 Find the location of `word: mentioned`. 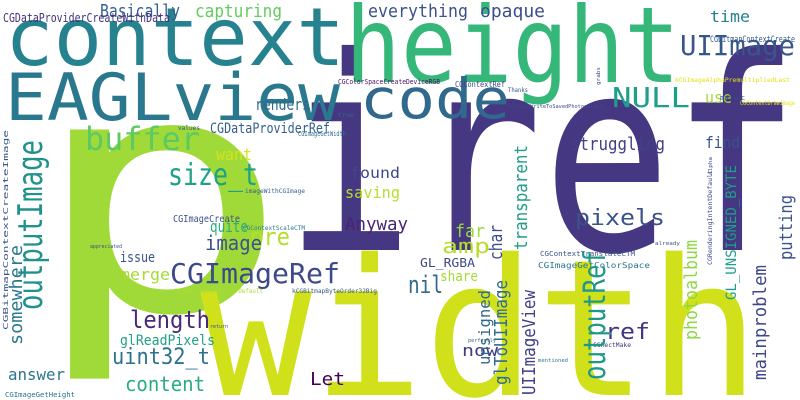

word: mentioned is located at coordinates (553, 361).